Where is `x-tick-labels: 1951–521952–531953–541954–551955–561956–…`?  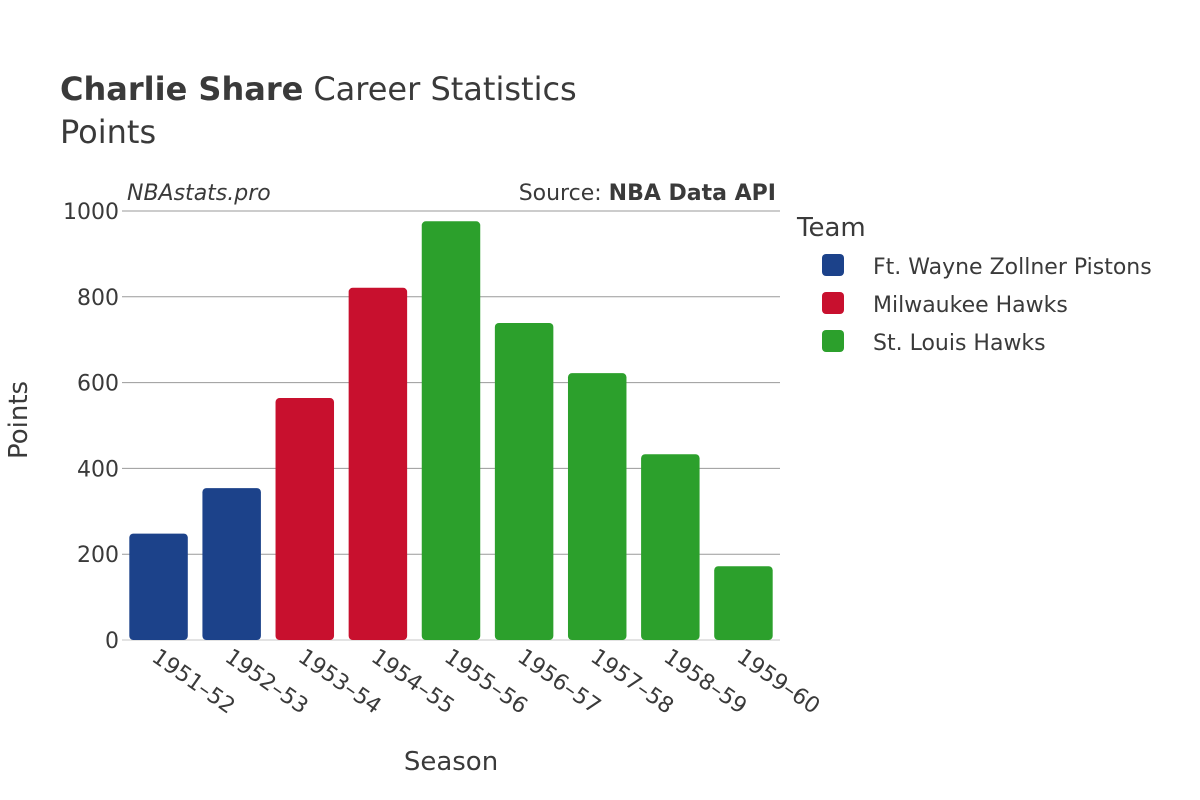
x-tick-labels: 1951–521952–531953–541954–551955–561956–… is located at coordinates (485, 681).